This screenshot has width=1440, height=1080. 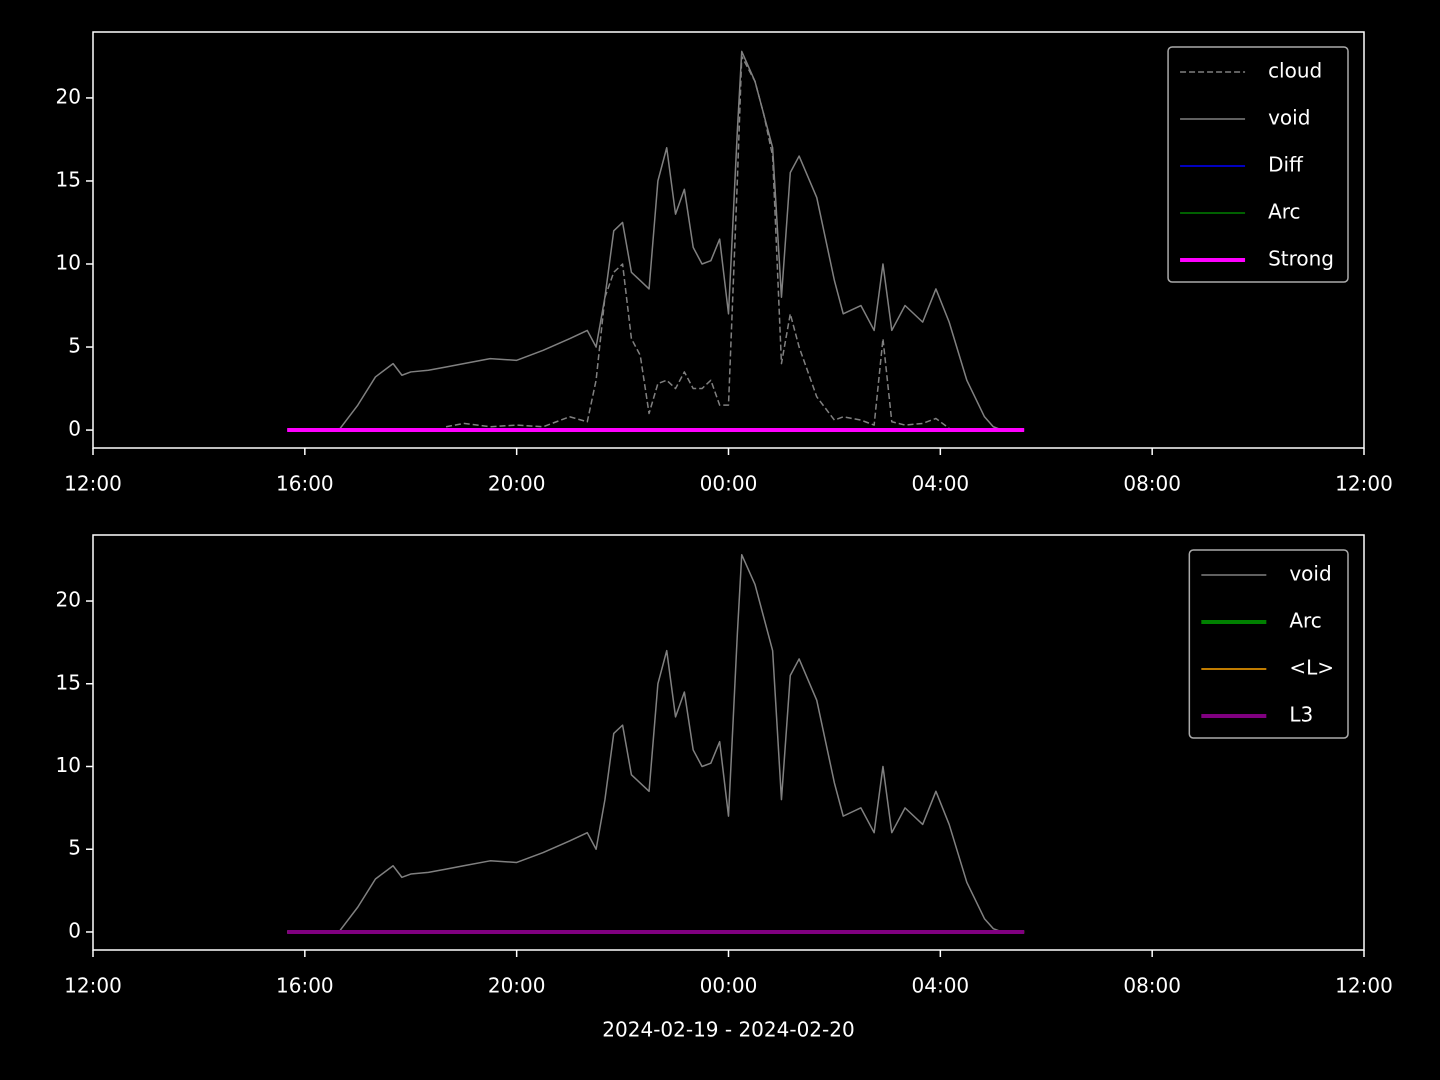 I want to click on x-axis-label: 2024-02-19 - 2024-02-20, so click(x=728, y=1030).